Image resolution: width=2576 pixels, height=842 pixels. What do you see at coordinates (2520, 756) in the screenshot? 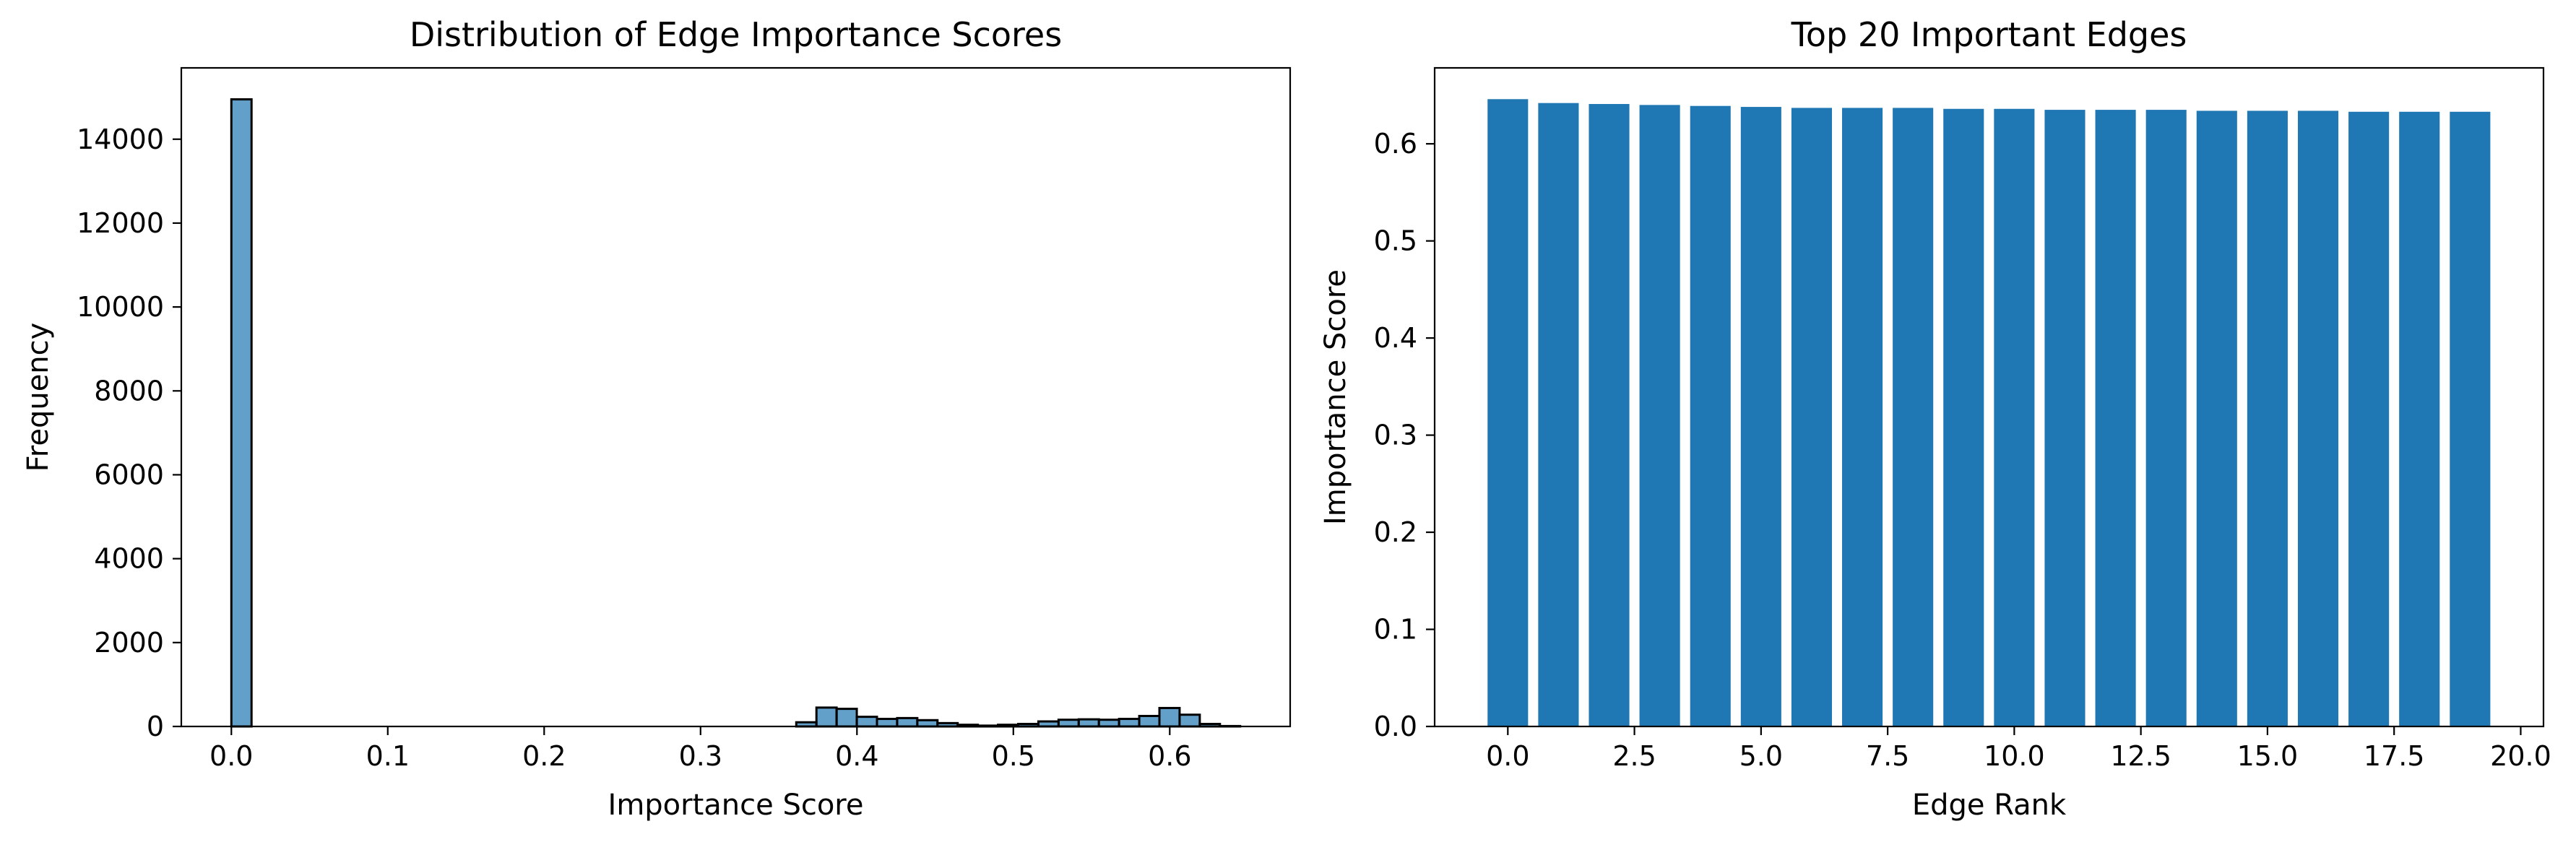
I see `x-tick-label: 20.0` at bounding box center [2520, 756].